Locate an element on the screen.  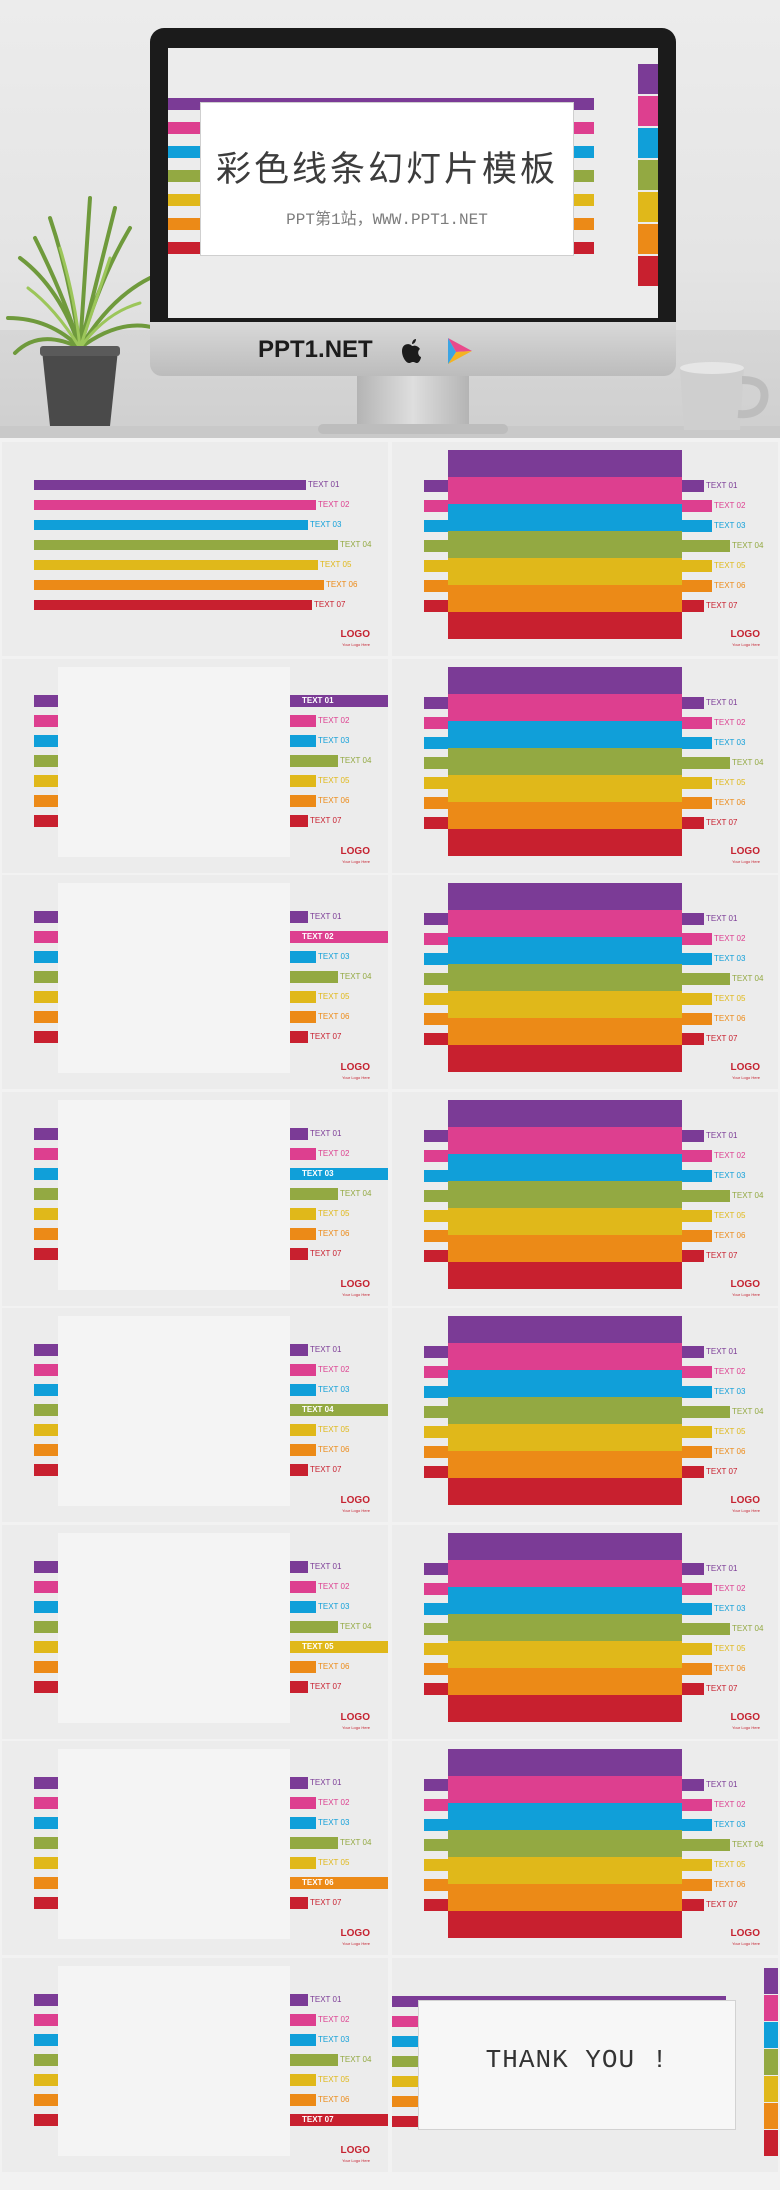
active-label-bar is located at coordinates (339, 1173).